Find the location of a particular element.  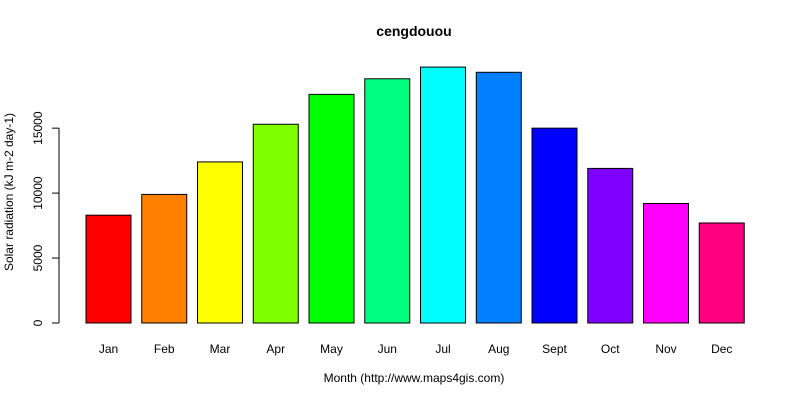

chart-title: cengdouou is located at coordinates (413, 31).